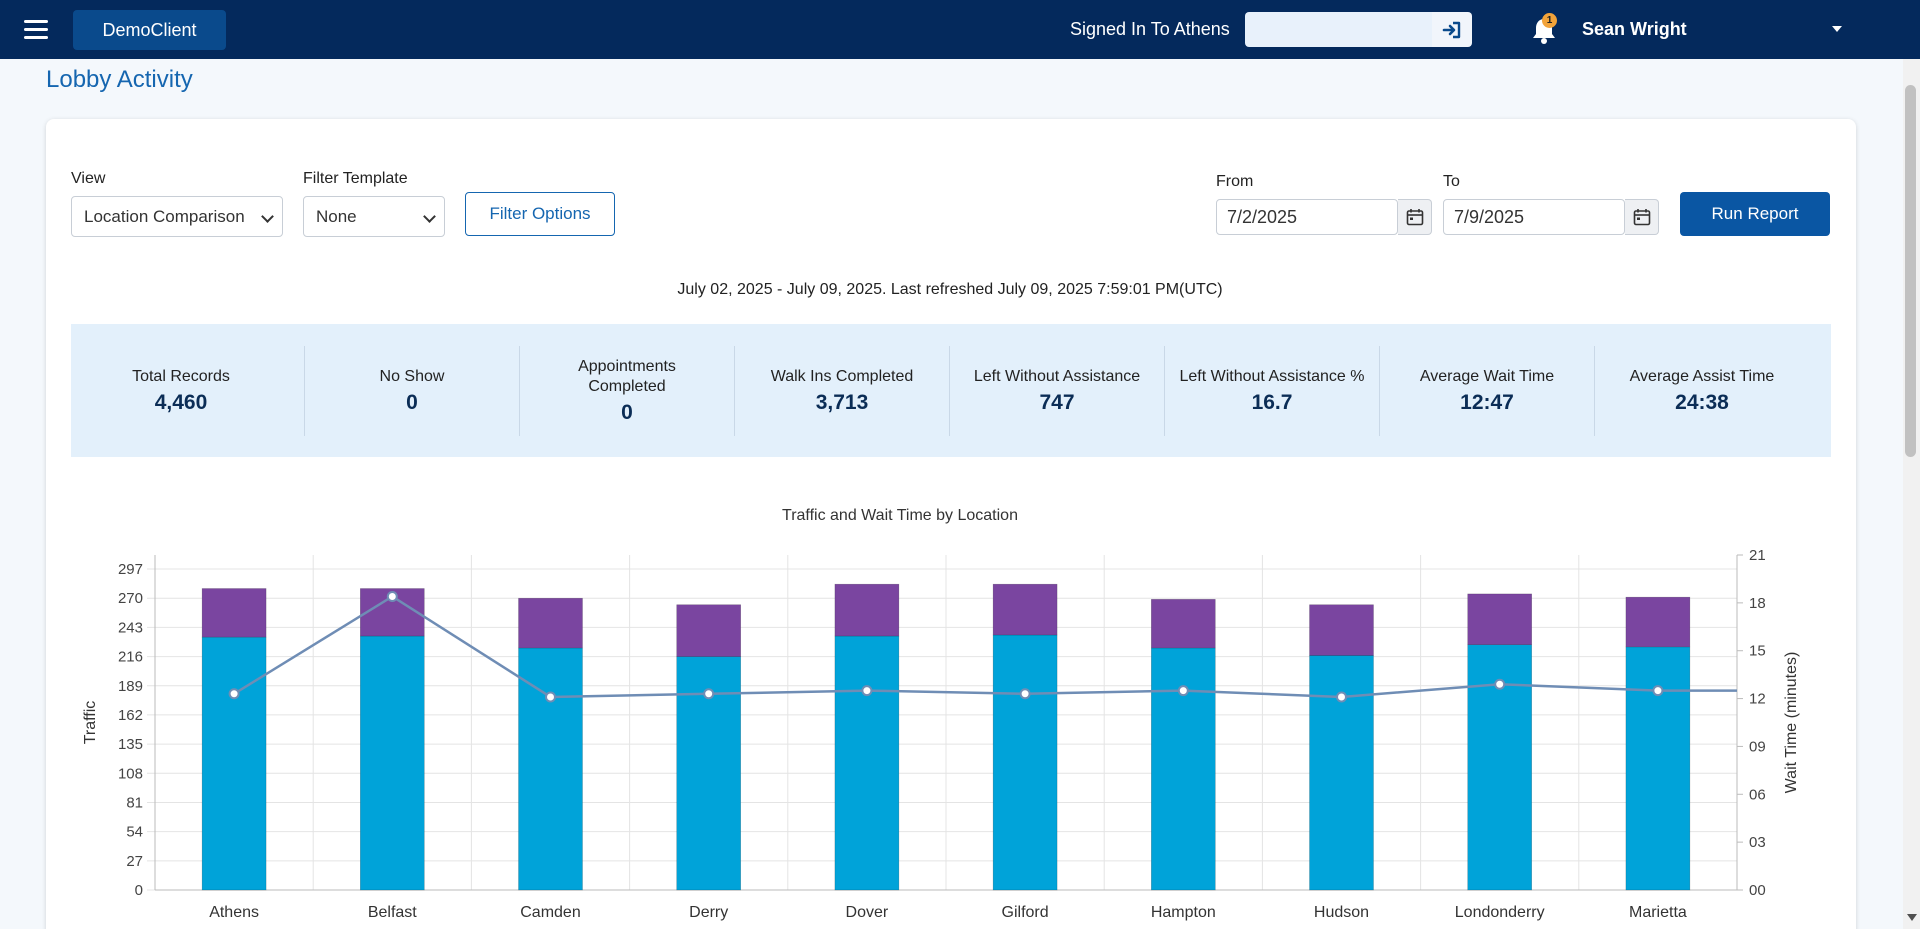 The image size is (1920, 929). I want to click on filter-options-button: Filter Options, so click(540, 214).